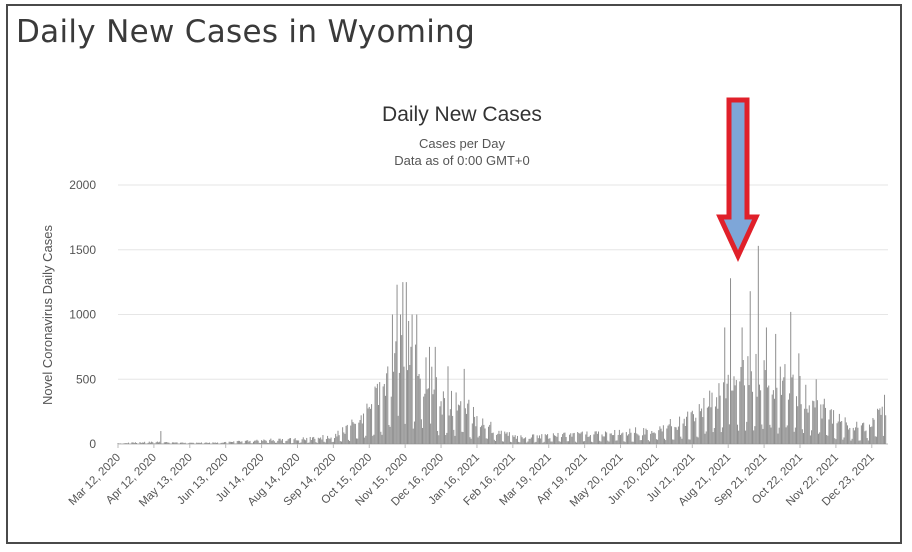 The height and width of the screenshot is (552, 912). What do you see at coordinates (82, 314) in the screenshot?
I see `y-axis-ticks: 0 500 1000 1500 2000` at bounding box center [82, 314].